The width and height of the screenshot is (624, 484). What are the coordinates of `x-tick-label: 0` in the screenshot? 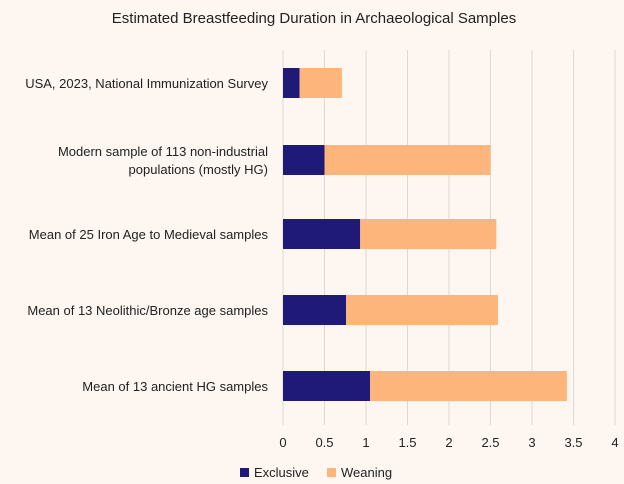 It's located at (282, 442).